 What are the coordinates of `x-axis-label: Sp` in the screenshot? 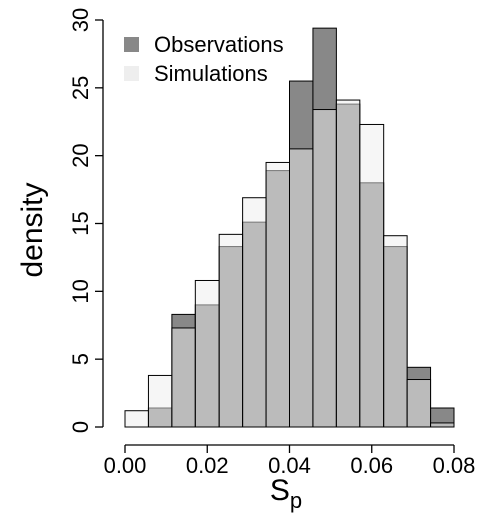 It's located at (286, 493).